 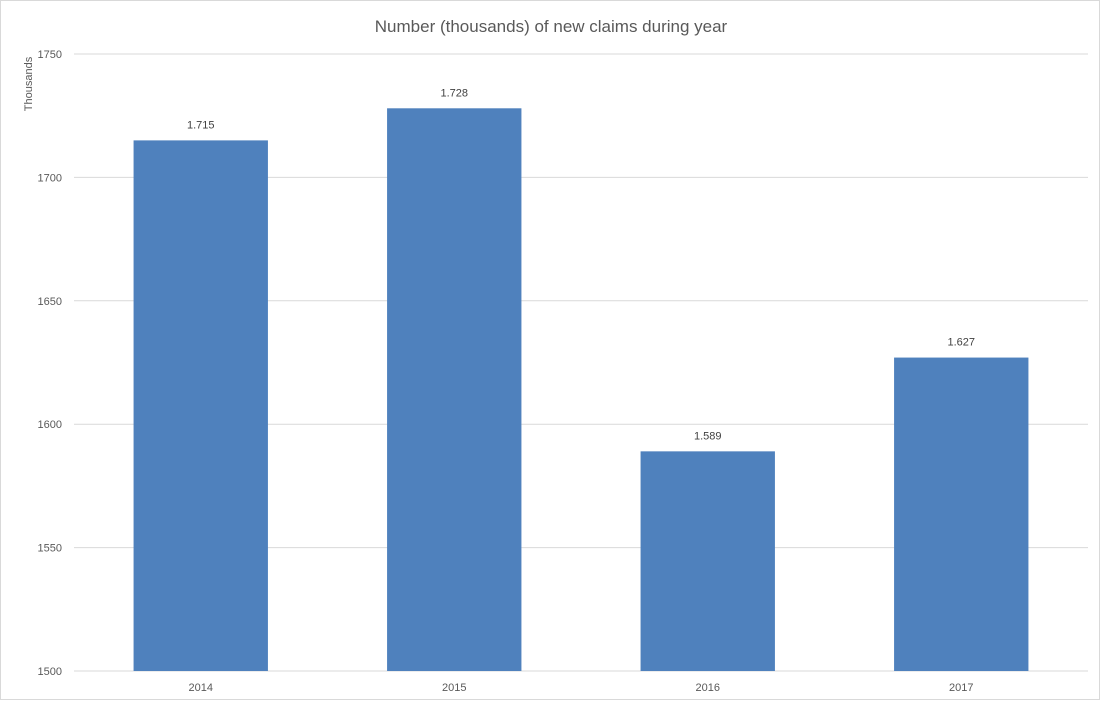 What do you see at coordinates (961, 514) in the screenshot?
I see `bar-2017` at bounding box center [961, 514].